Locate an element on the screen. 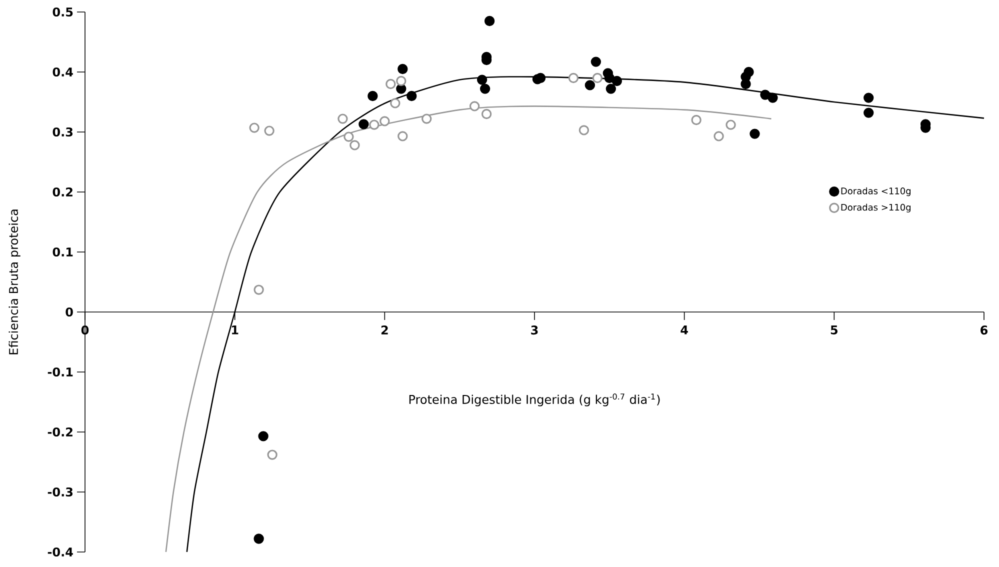 The width and height of the screenshot is (999, 567). y-tick-label: 0.2 is located at coordinates (62, 192).